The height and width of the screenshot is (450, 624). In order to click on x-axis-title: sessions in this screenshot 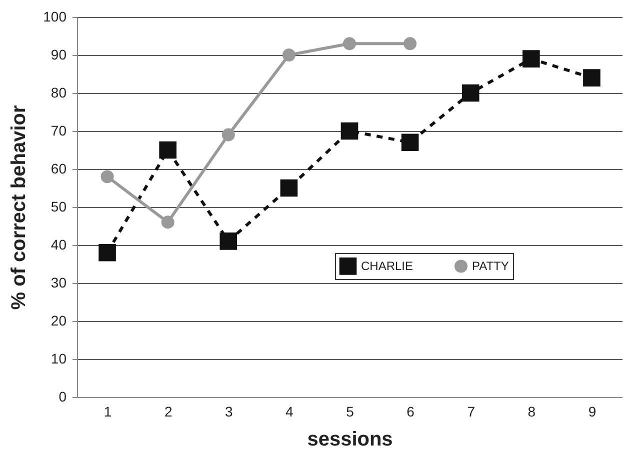, I will do `click(350, 439)`.